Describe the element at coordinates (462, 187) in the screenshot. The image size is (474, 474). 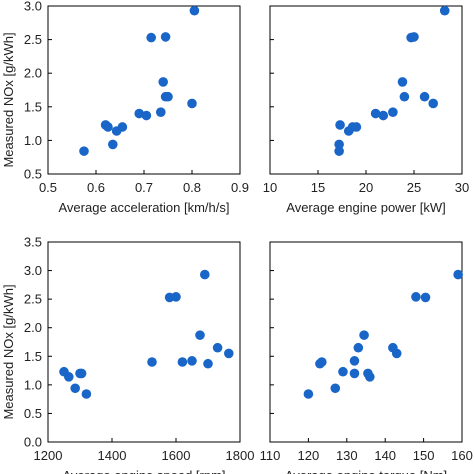
I see `x-tick-label: 30` at that location.